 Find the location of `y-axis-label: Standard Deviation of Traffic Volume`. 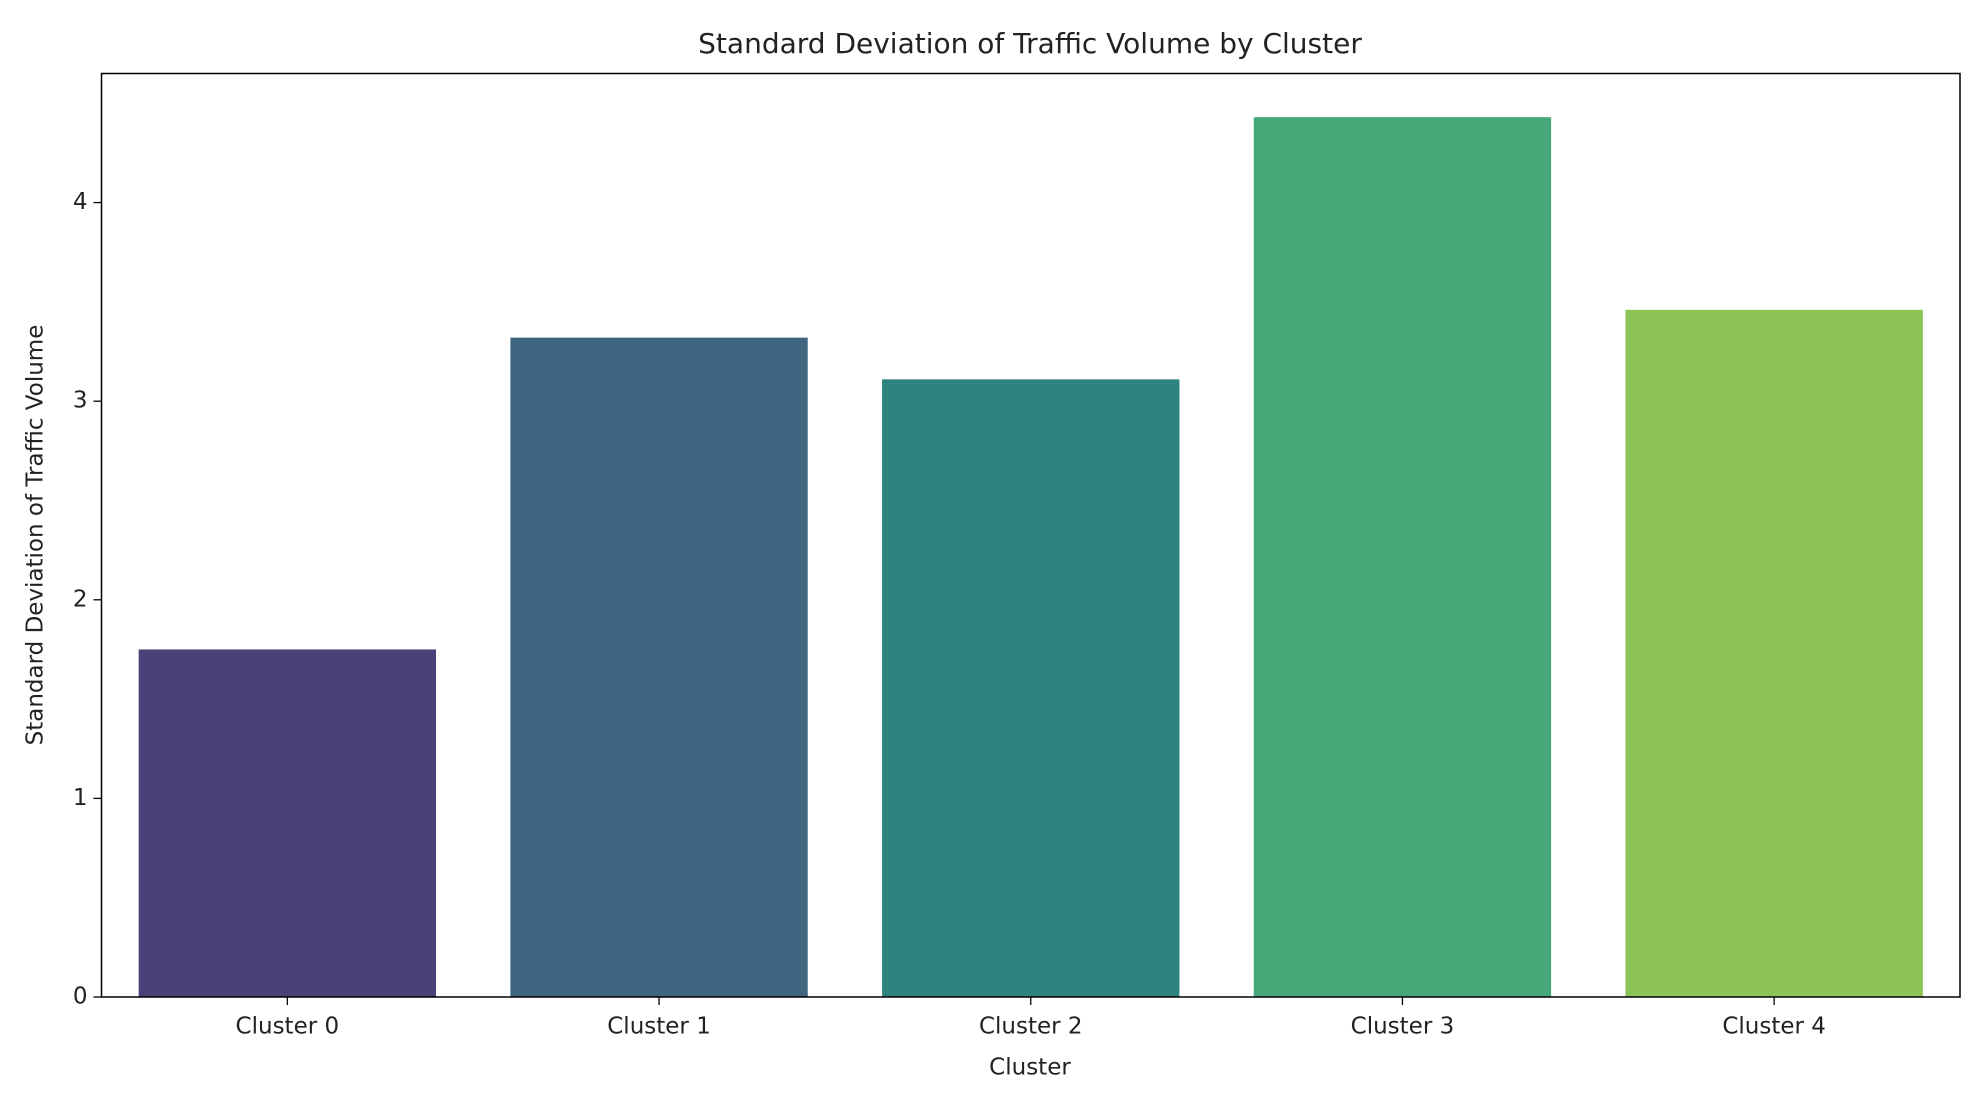

y-axis-label: Standard Deviation of Traffic Volume is located at coordinates (36, 535).